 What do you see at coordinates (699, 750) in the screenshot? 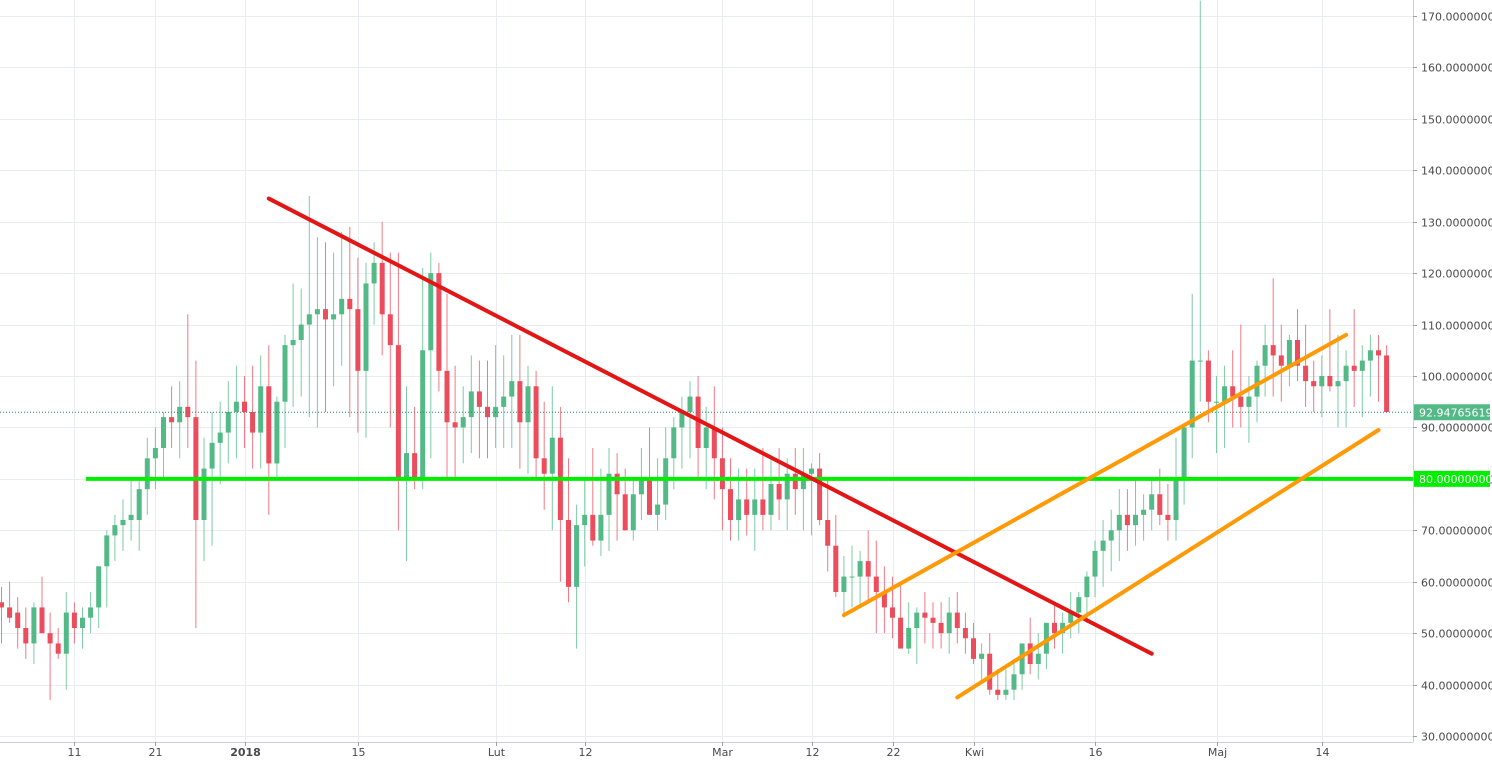
I see `time-axis: 11 21 2018 15 Lut 12 Mar 12 22 Kwi 16 Maj 14` at bounding box center [699, 750].